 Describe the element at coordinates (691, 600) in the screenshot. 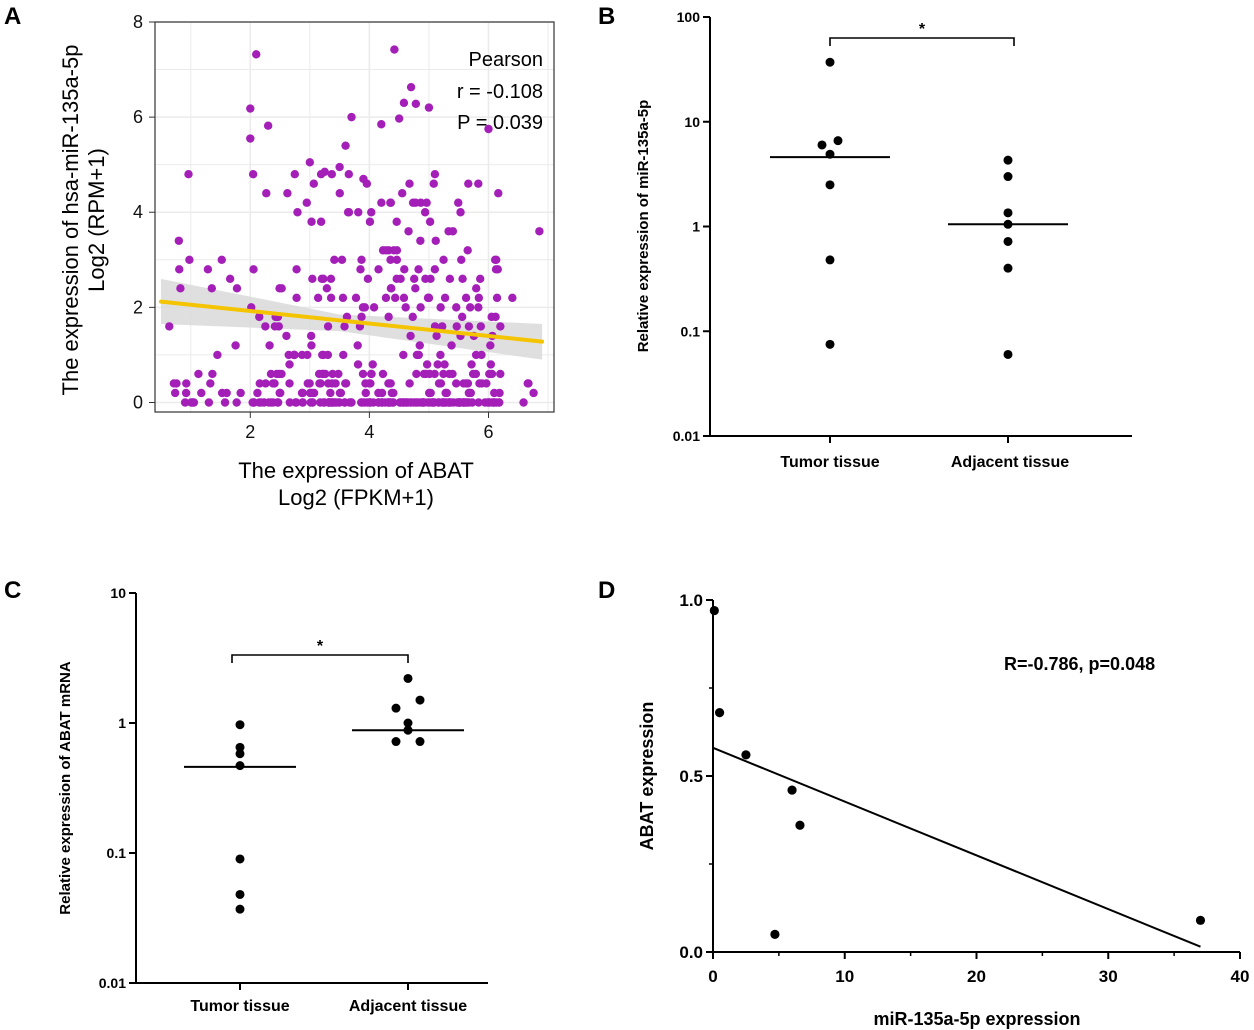

I see `panel-d-ytick-label: 1.0` at that location.